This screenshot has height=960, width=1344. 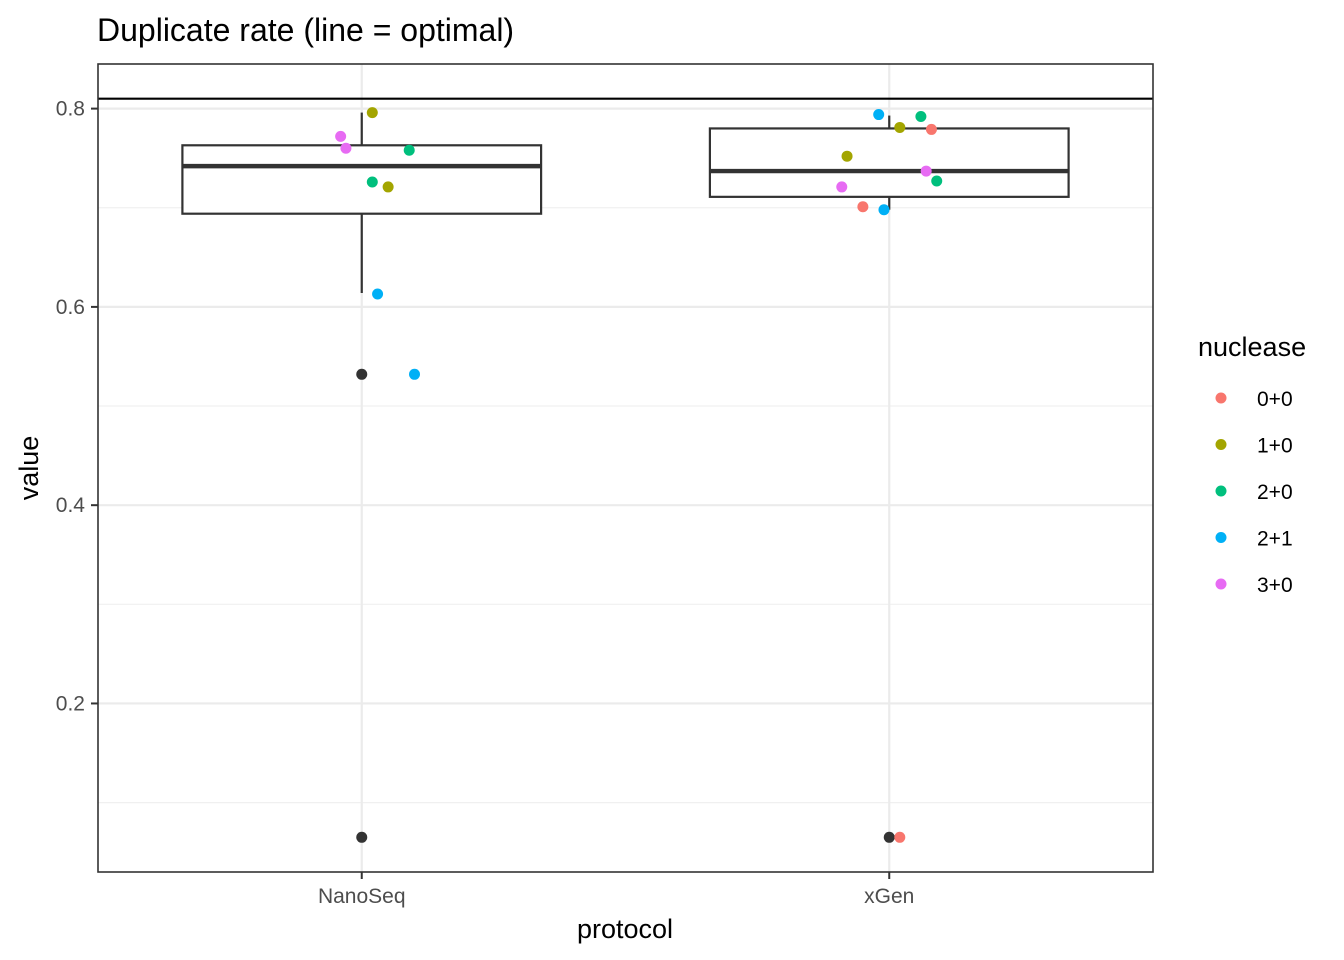 What do you see at coordinates (1252, 464) in the screenshot?
I see `legend: nuclease 0+0 1+0 2+0 2+1 3+0` at bounding box center [1252, 464].